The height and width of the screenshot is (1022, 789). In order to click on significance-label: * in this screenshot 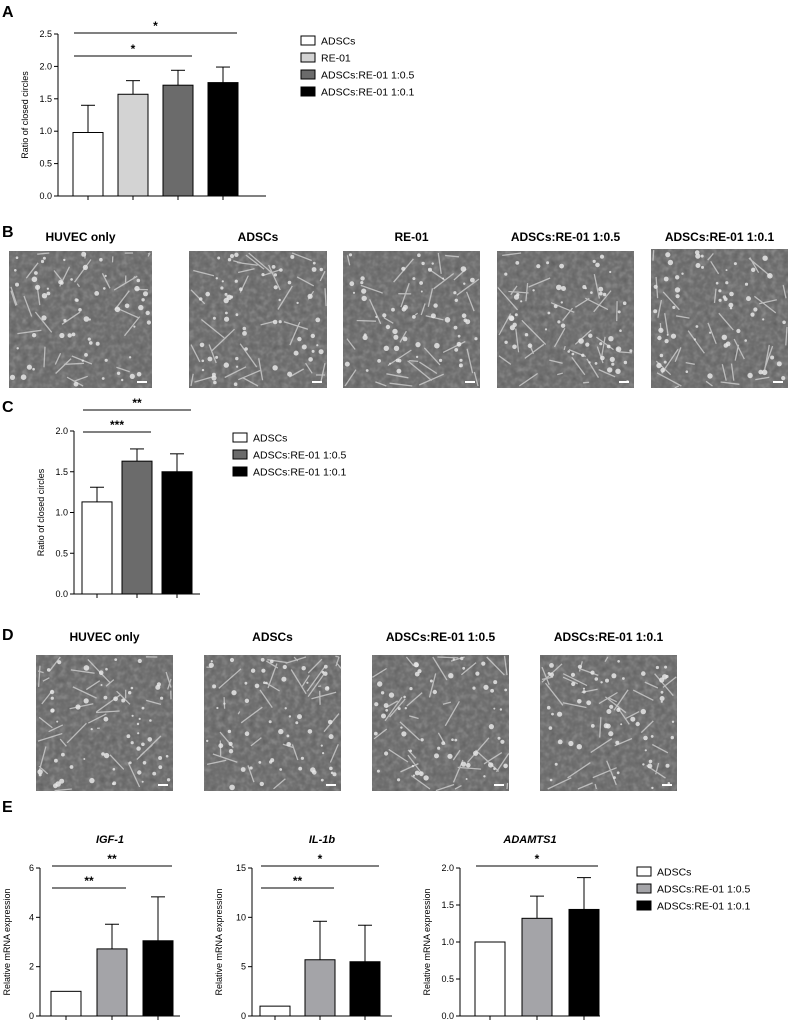, I will do `click(133, 49)`.